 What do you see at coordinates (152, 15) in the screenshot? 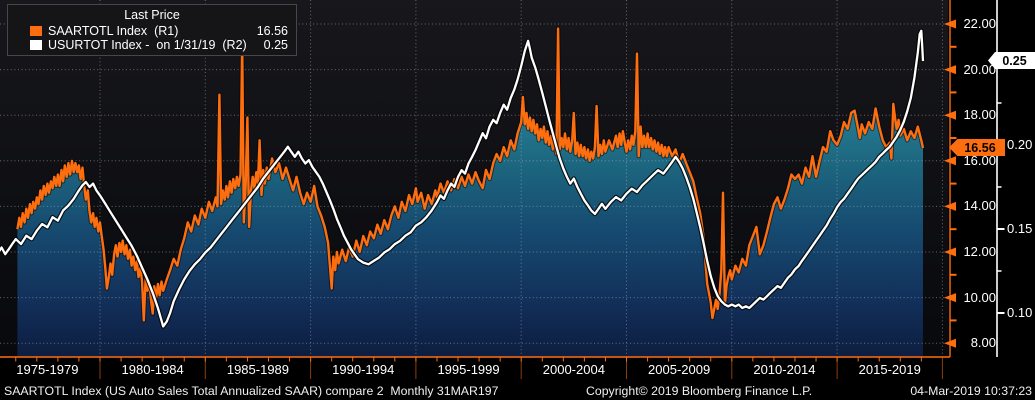
I see `legend-title: Last Price` at bounding box center [152, 15].